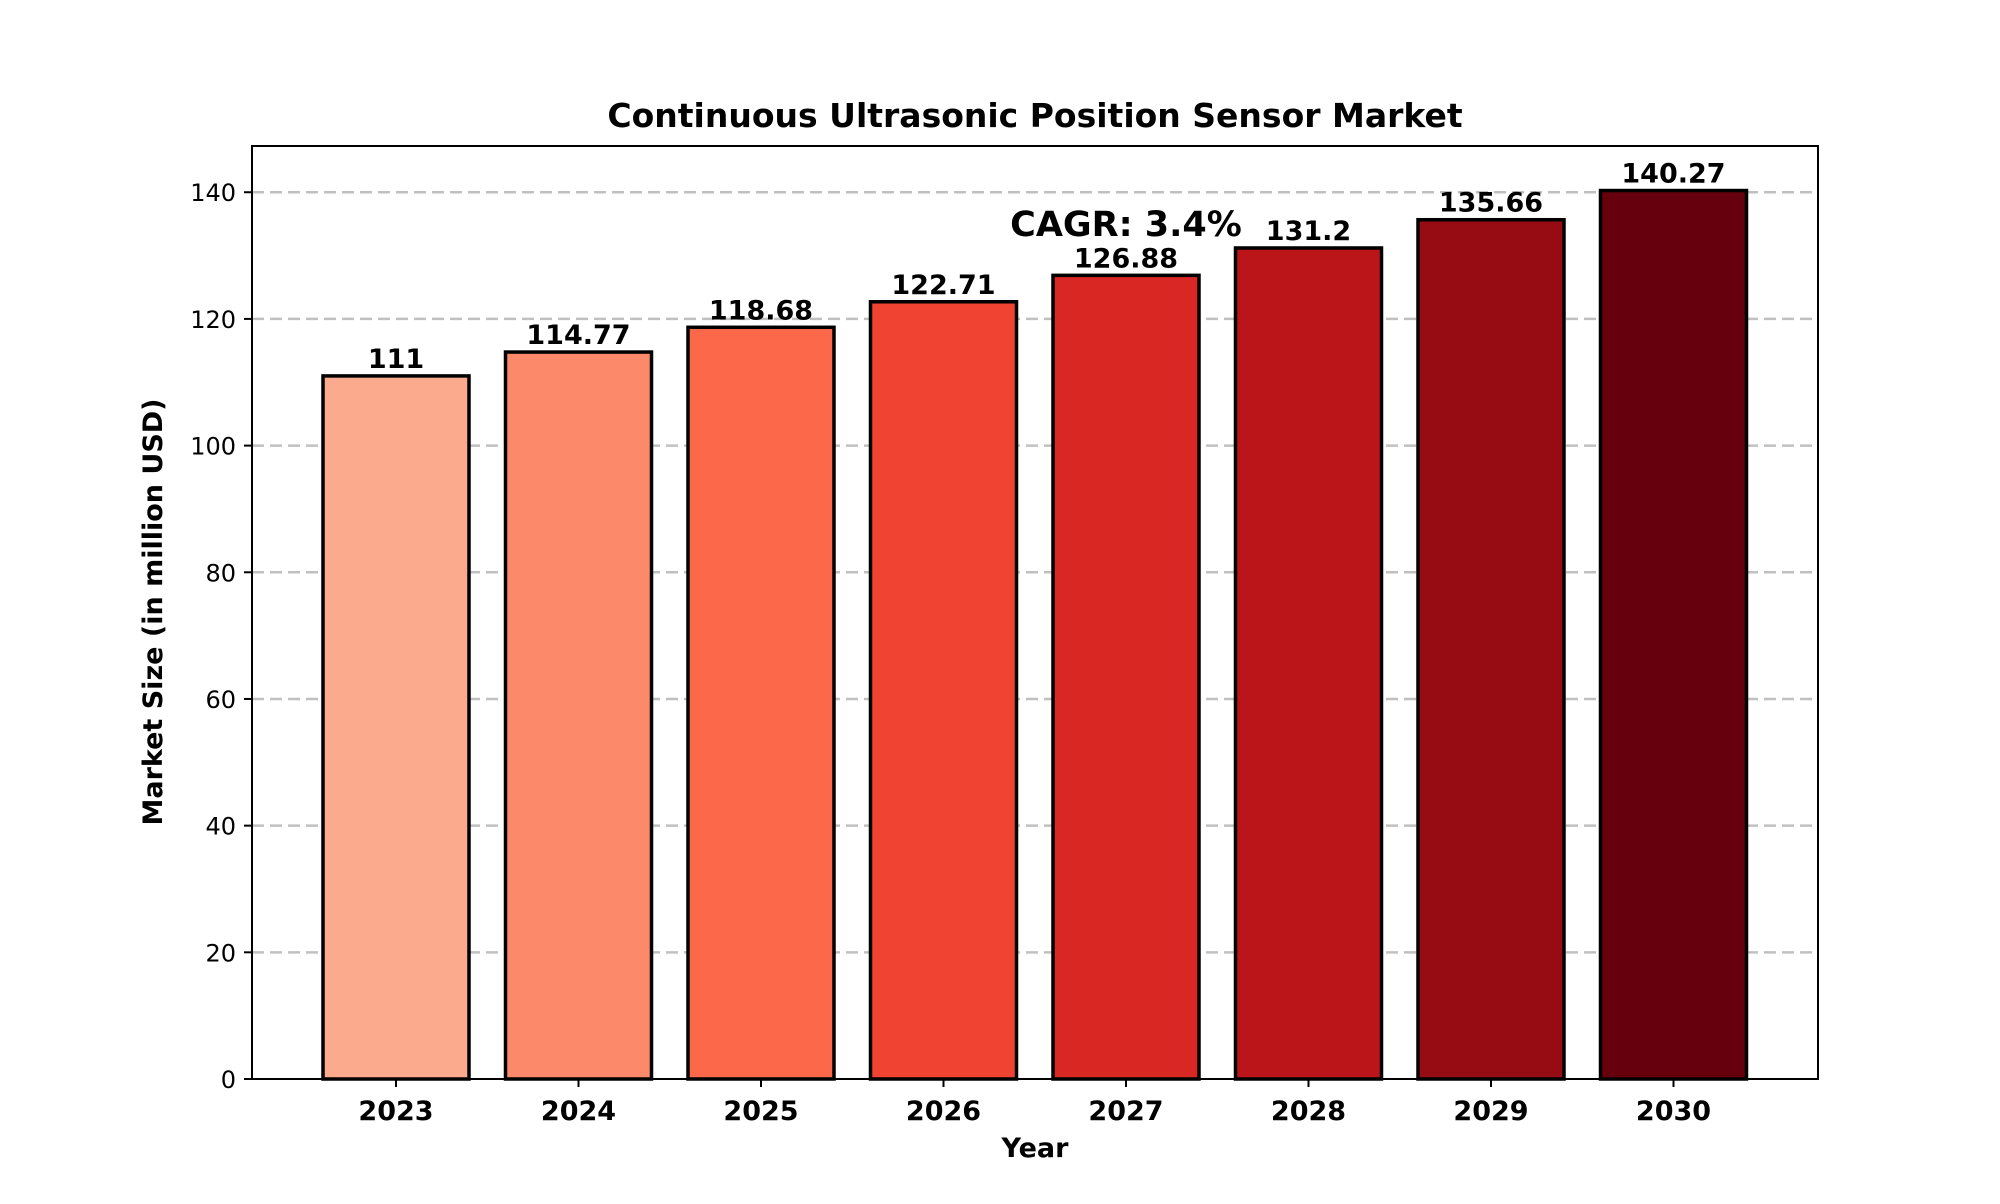 Image resolution: width=2000 pixels, height=1204 pixels. What do you see at coordinates (1126, 258) in the screenshot?
I see `value-label-2027: 126.88` at bounding box center [1126, 258].